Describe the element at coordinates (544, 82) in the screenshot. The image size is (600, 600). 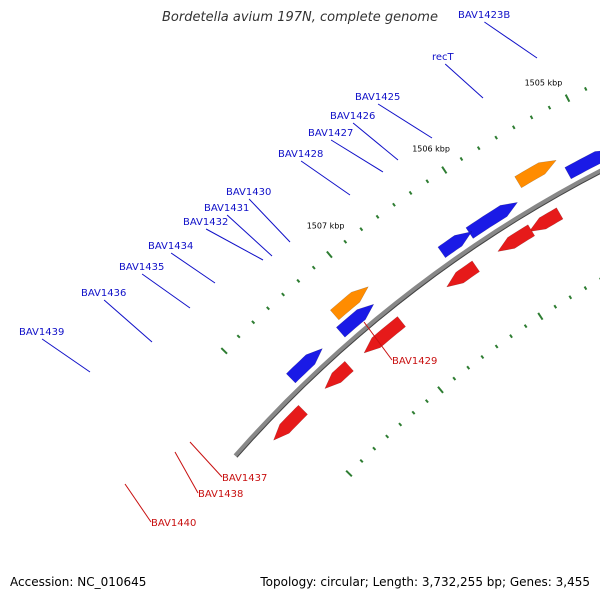
I see `scale-label: 1505 kbp` at that location.